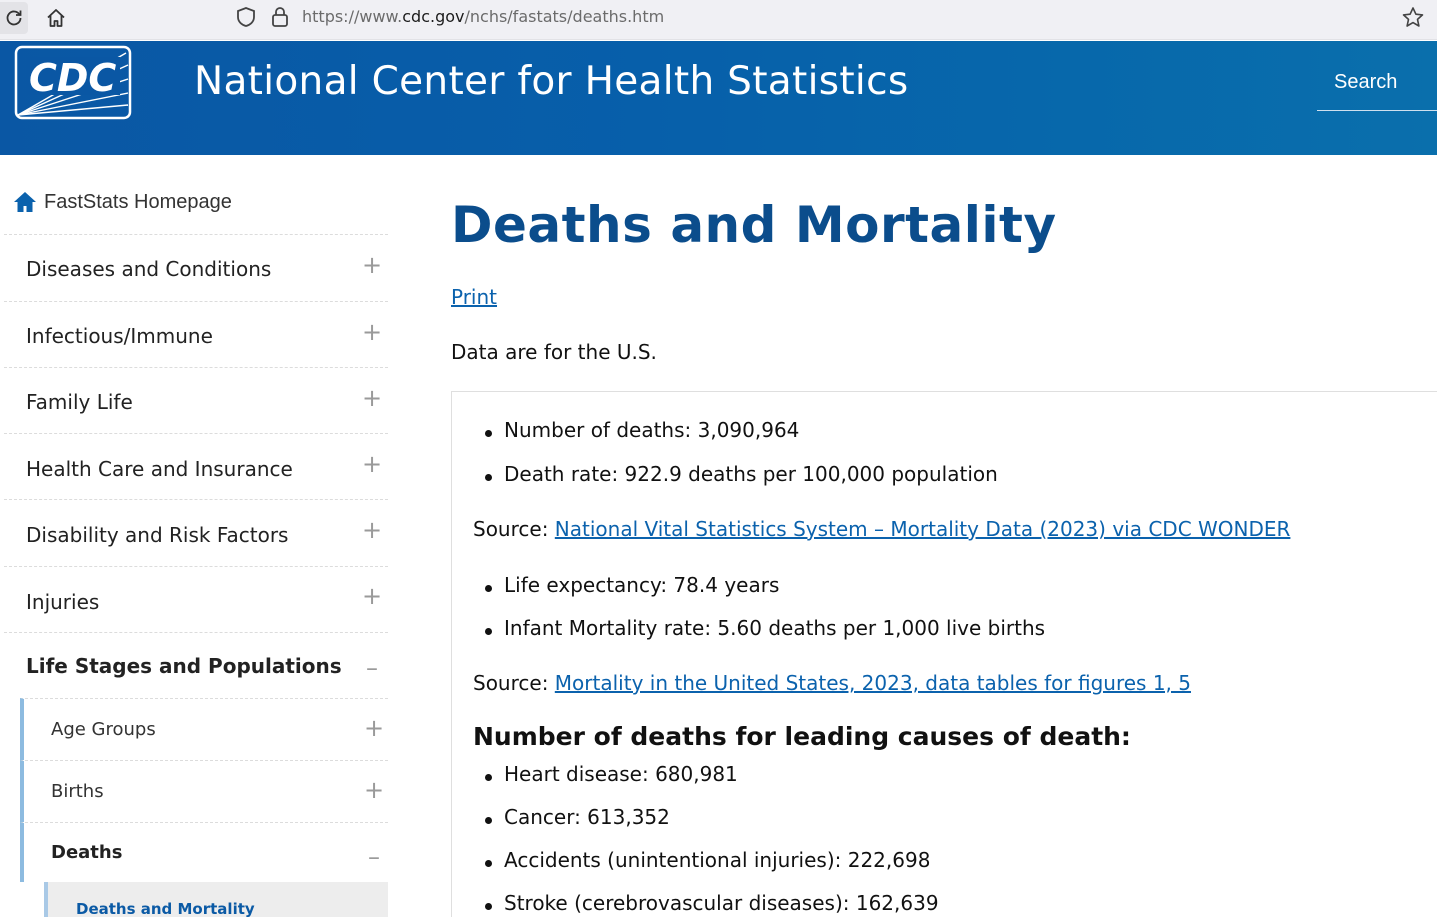  I want to click on sidebar-item-label: Diseases and Conditions, so click(149, 269).